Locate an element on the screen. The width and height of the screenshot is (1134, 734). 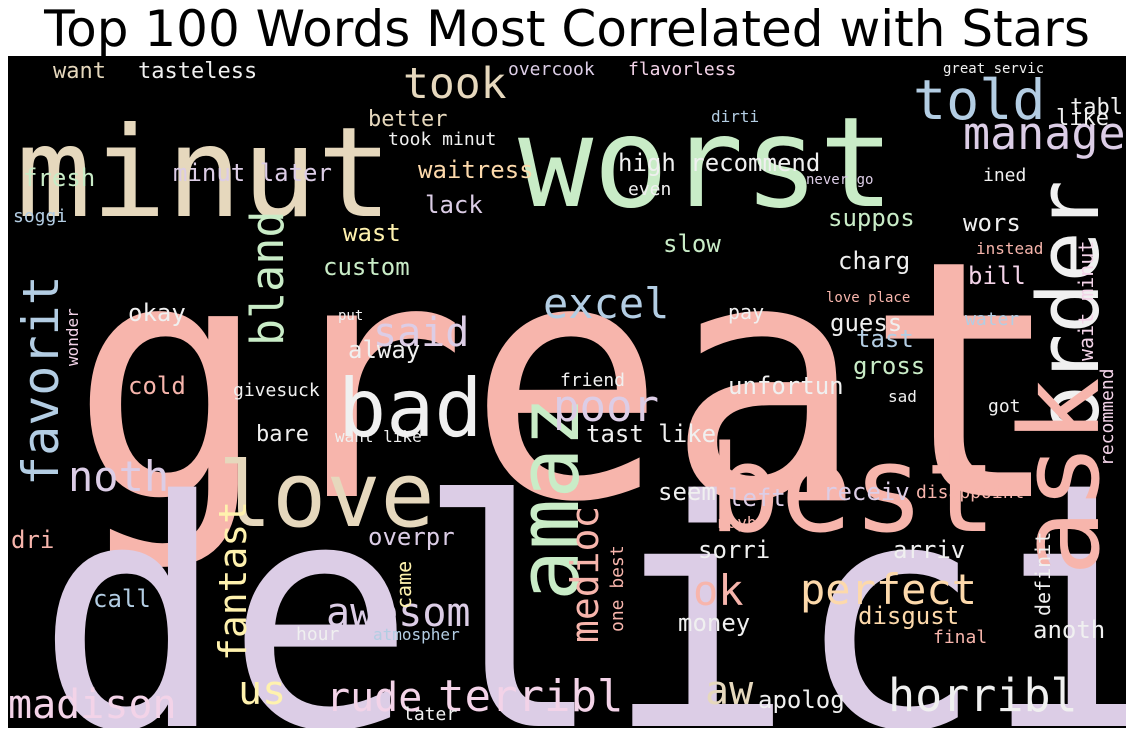
word-hour: hour is located at coordinates (318, 634).